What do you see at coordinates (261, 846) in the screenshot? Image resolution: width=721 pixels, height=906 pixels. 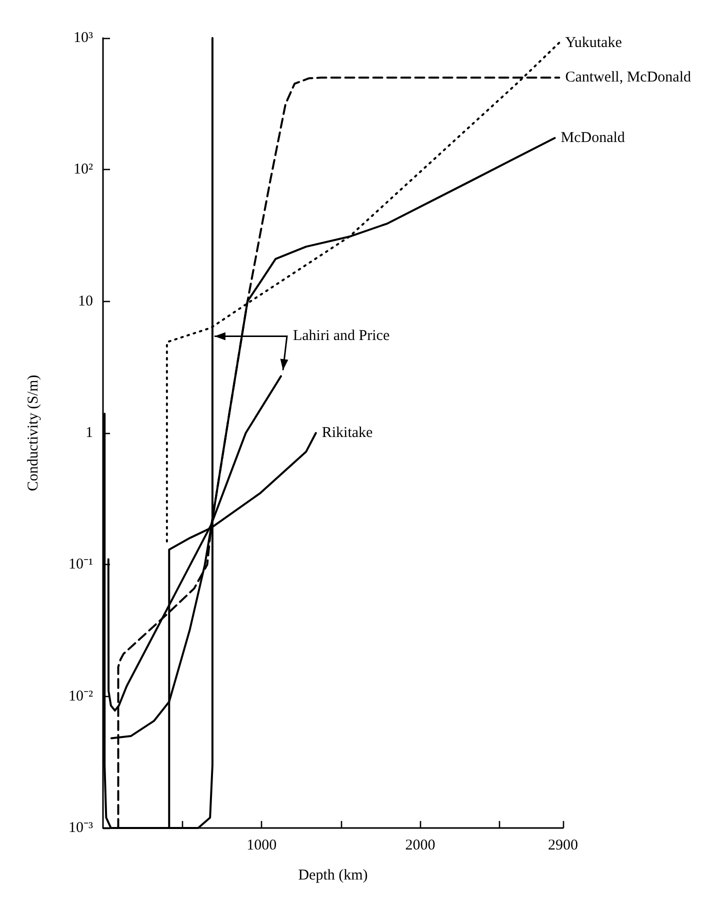 I see `x-tick-label: 1000` at bounding box center [261, 846].